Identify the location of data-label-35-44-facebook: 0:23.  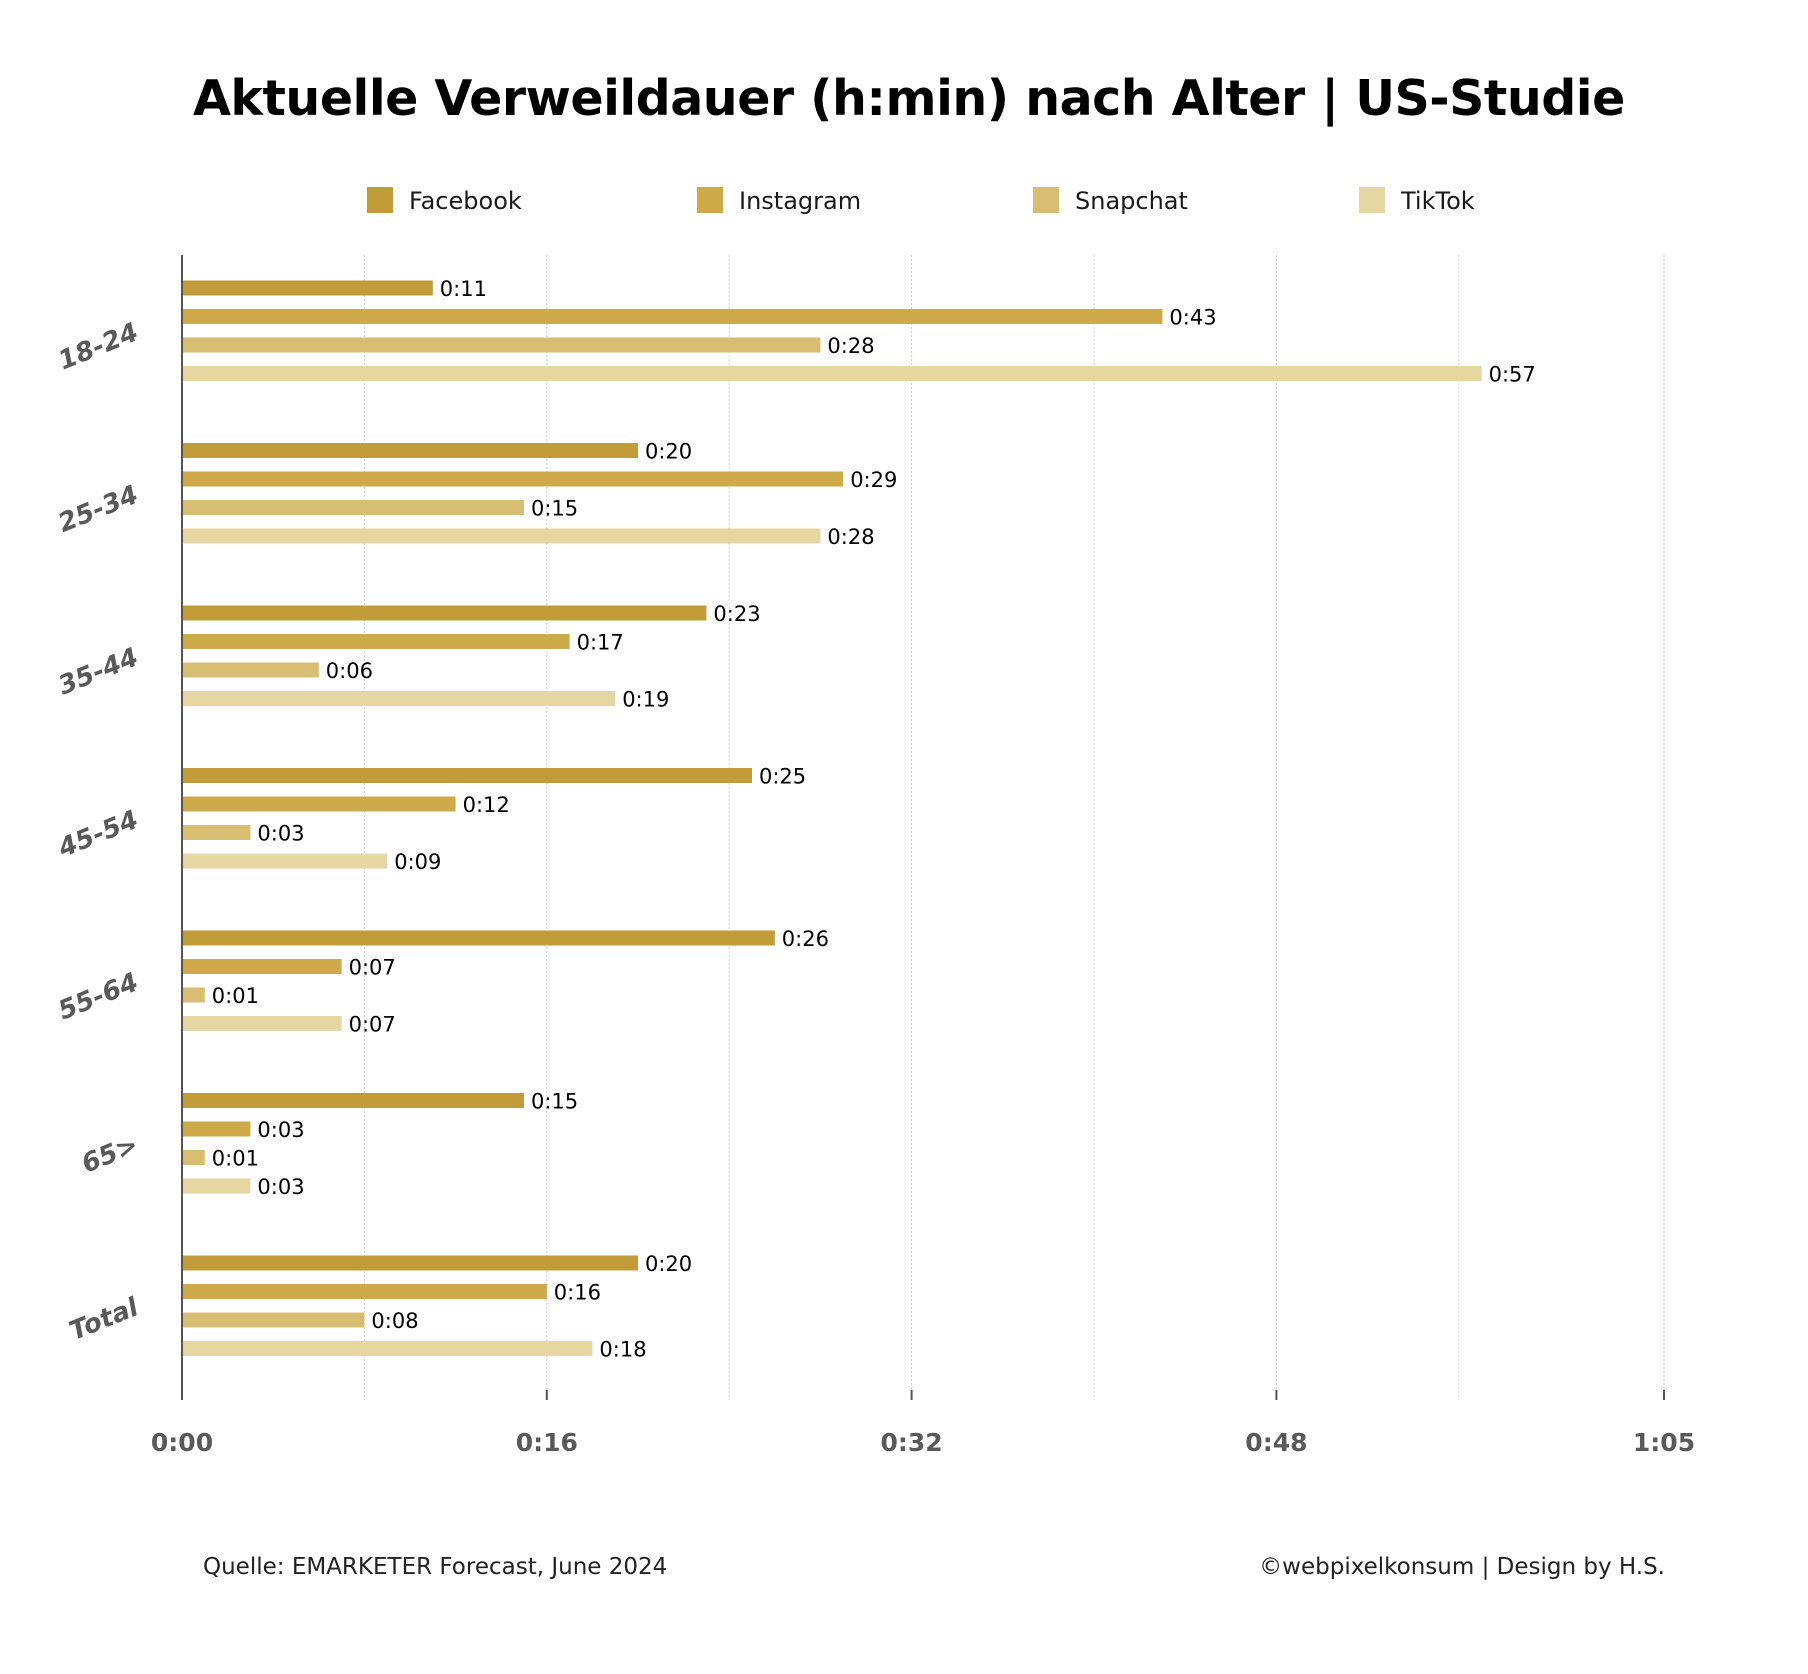
(736, 614).